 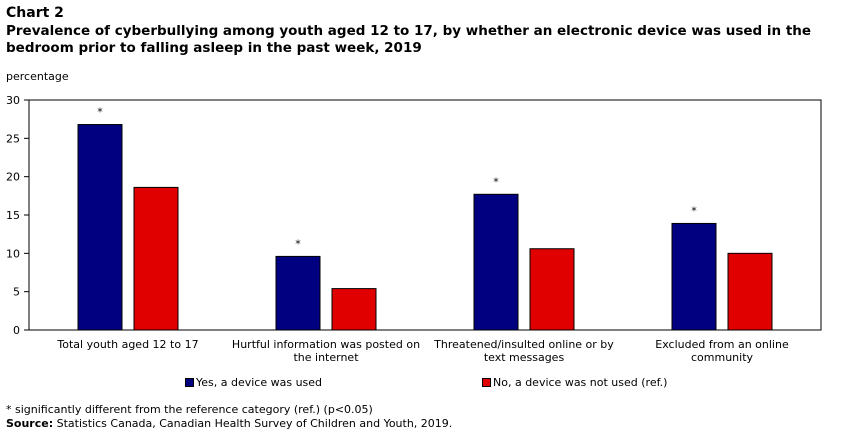 What do you see at coordinates (13, 138) in the screenshot?
I see `y-tick-label: 25` at bounding box center [13, 138].